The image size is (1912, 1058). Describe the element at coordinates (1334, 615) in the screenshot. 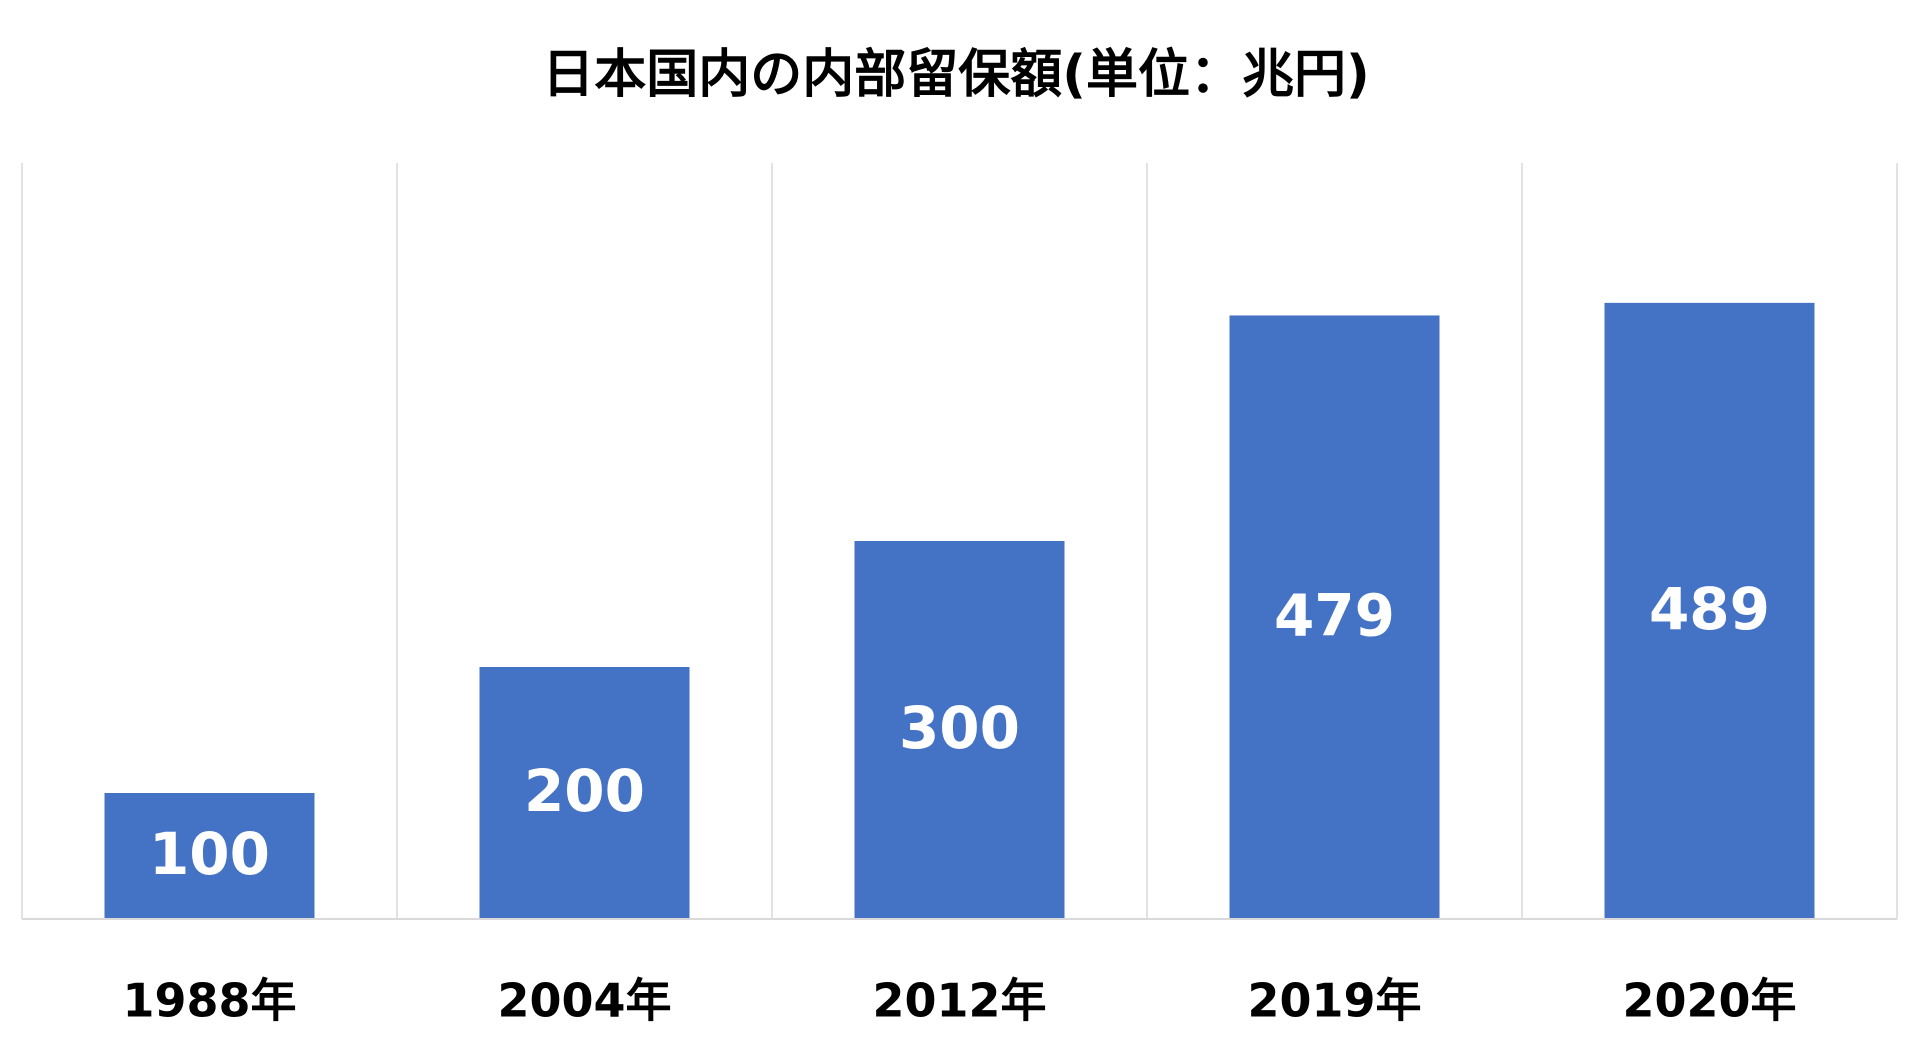

I see `value-label: 479` at that location.